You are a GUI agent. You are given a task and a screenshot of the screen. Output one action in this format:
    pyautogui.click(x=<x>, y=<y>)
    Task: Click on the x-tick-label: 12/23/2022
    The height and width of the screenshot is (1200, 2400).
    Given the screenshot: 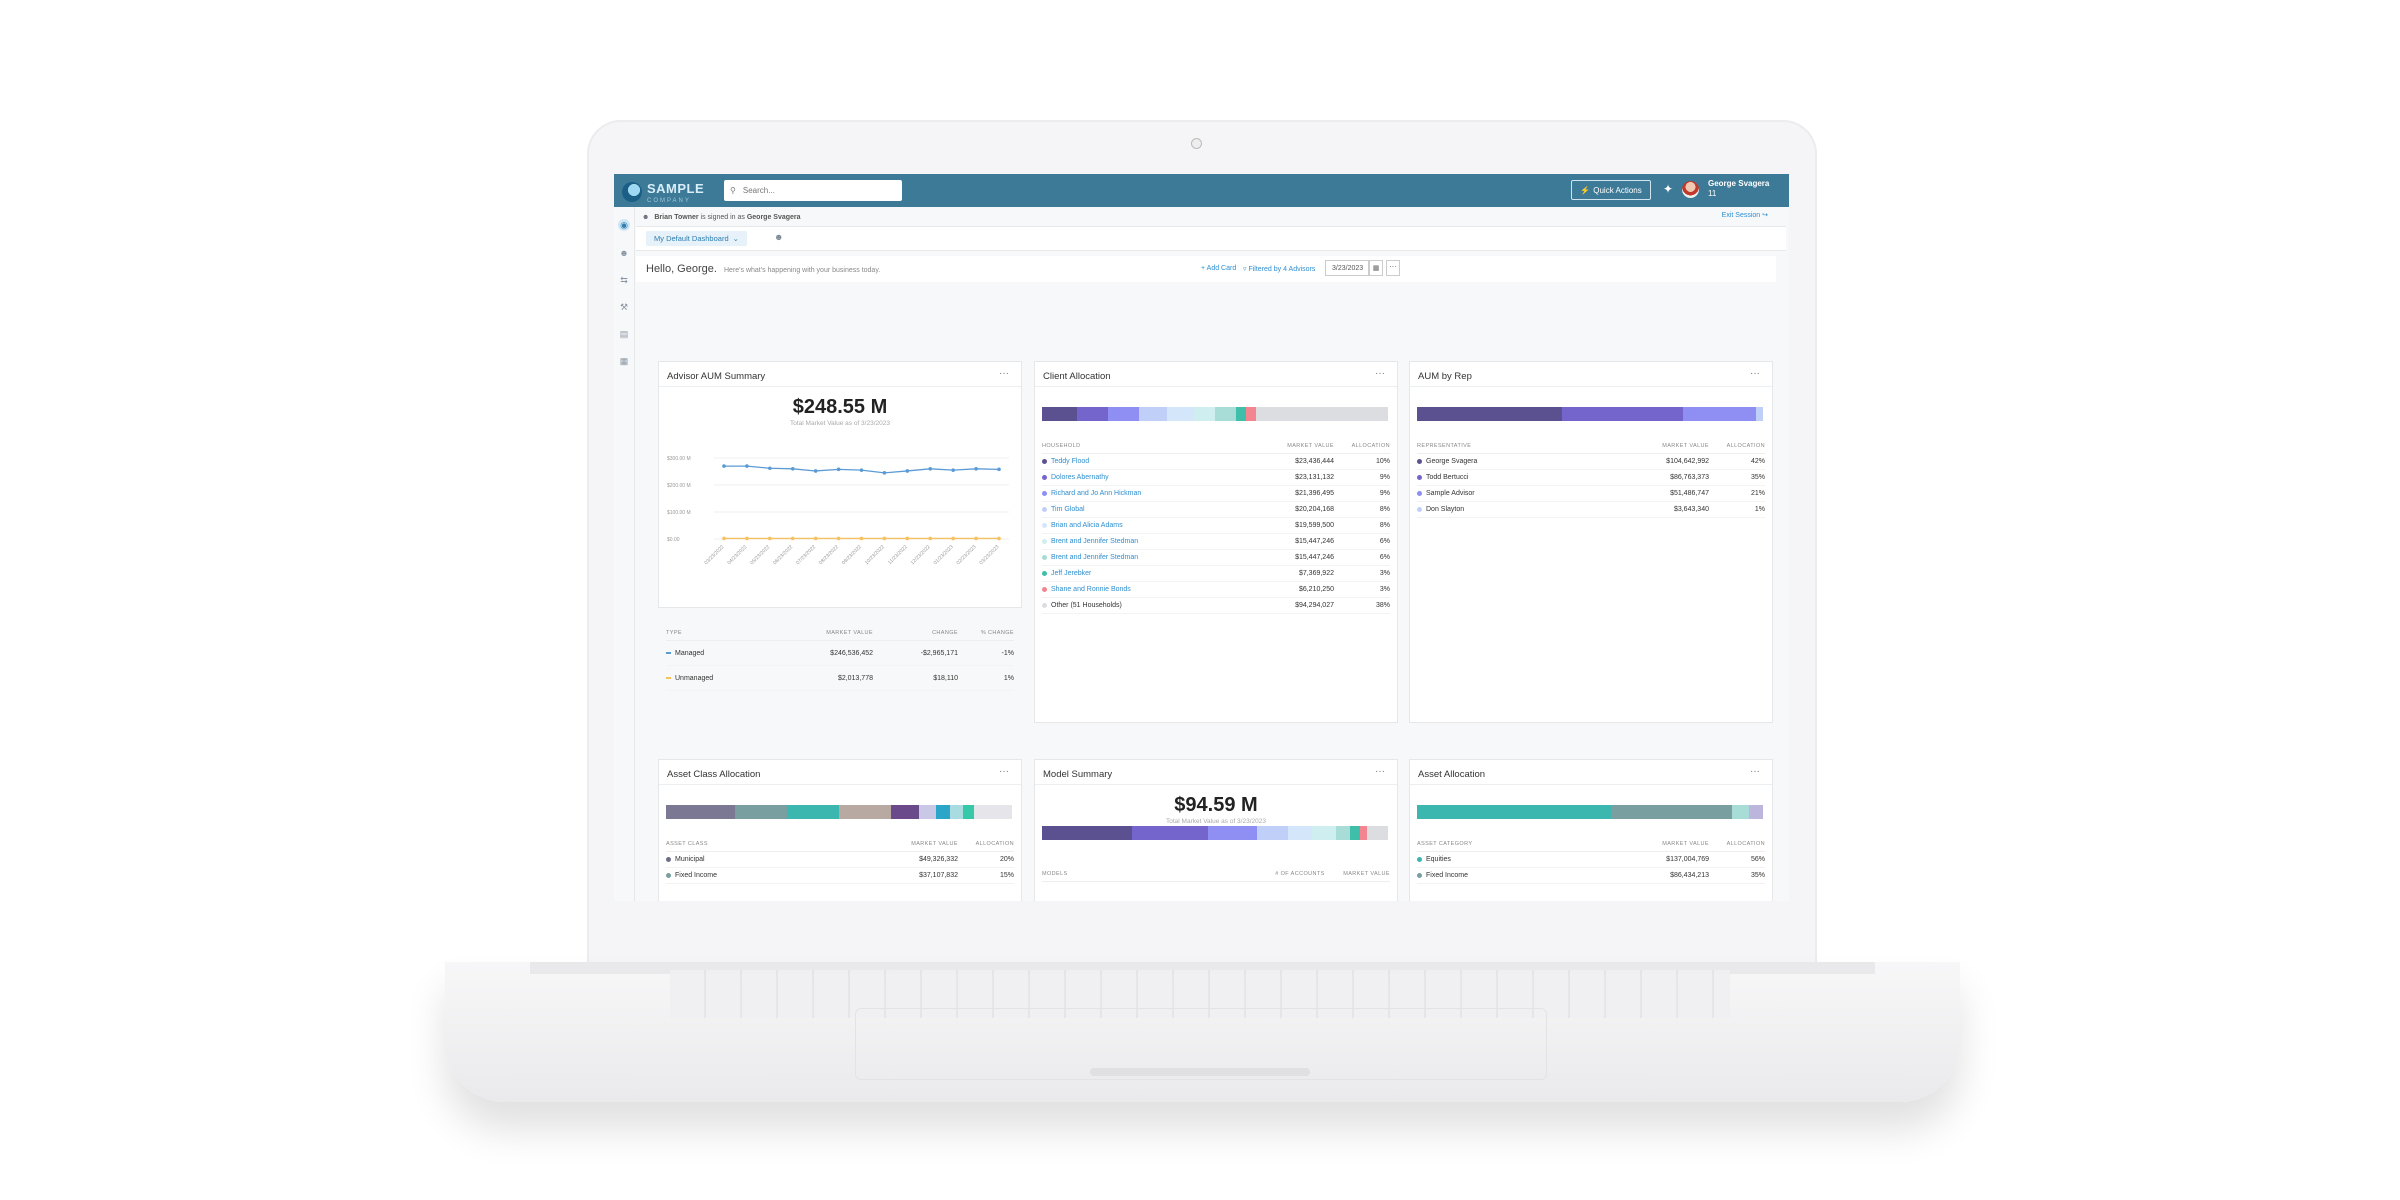 What is the action you would take?
    pyautogui.click(x=921, y=555)
    